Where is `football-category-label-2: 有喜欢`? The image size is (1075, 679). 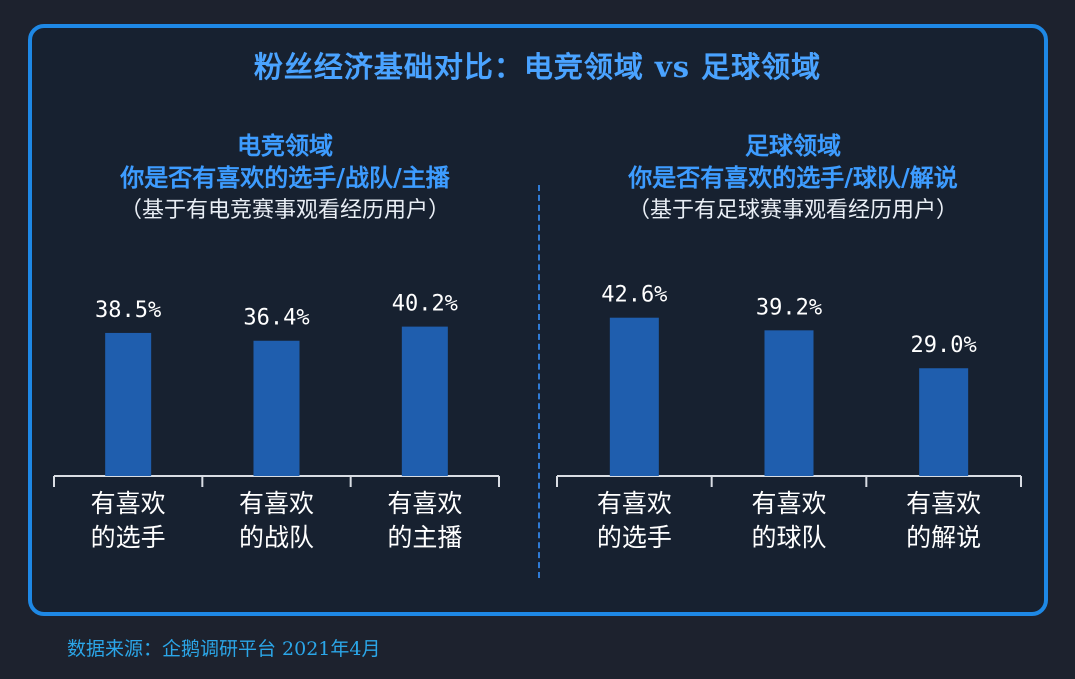 football-category-label-2: 有喜欢 is located at coordinates (788, 503).